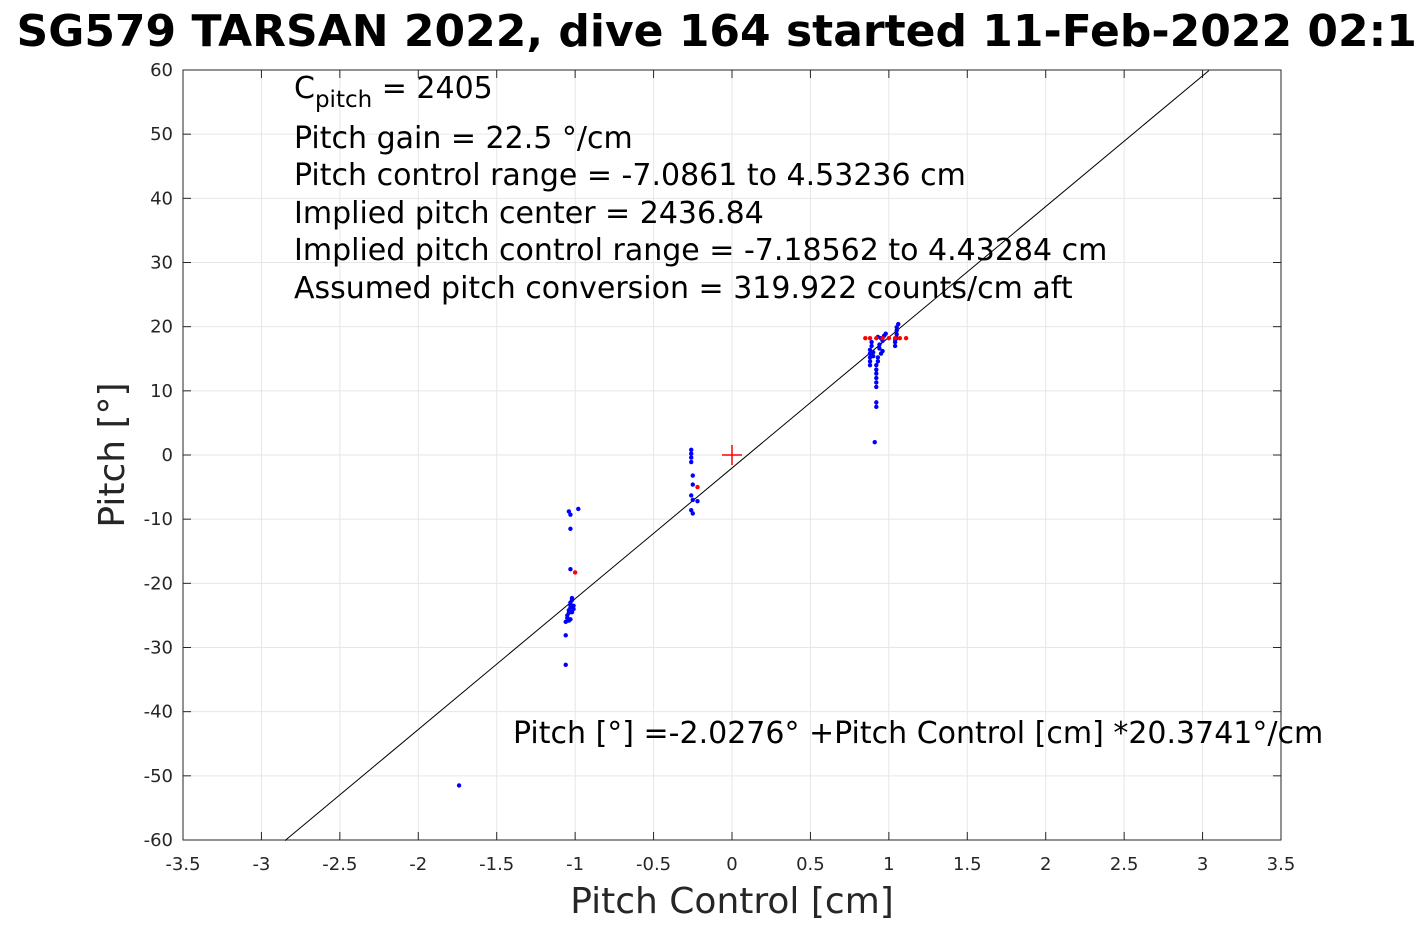 This screenshot has width=1417, height=945. Describe the element at coordinates (1124, 864) in the screenshot. I see `x-tick-label: 2.5` at that location.